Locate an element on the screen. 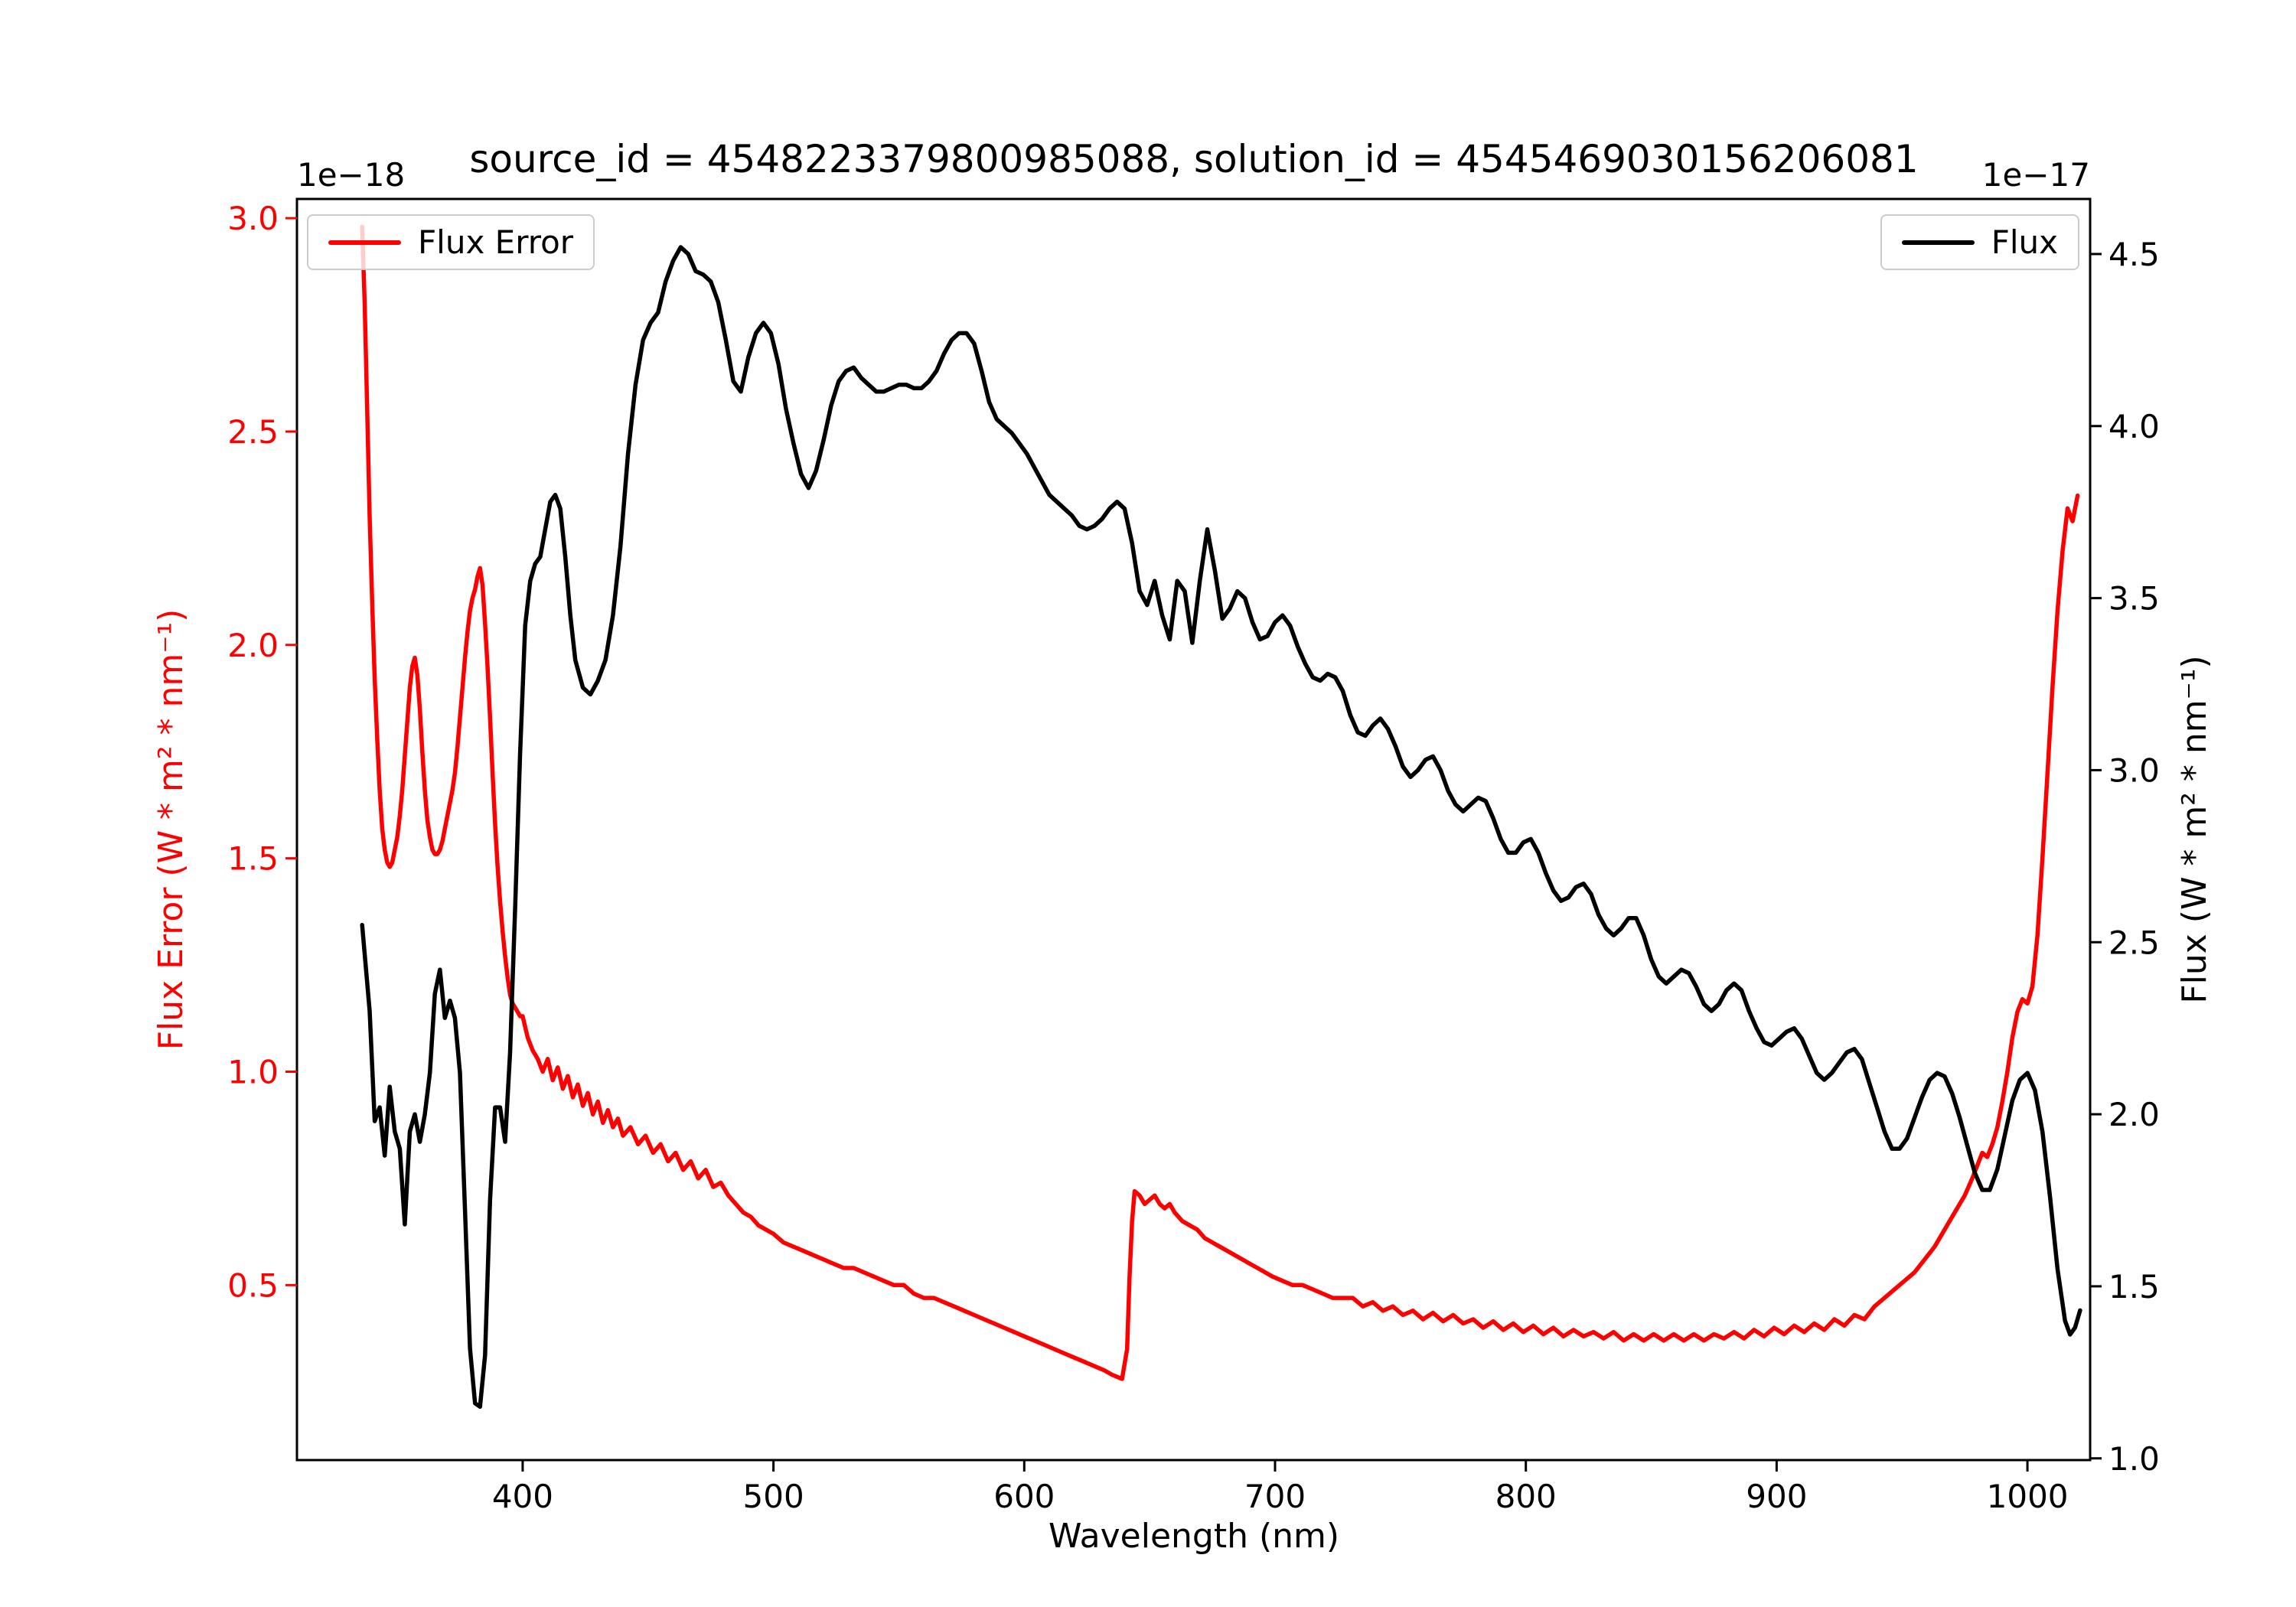  x-tick-label: 1000 is located at coordinates (2028, 1496).